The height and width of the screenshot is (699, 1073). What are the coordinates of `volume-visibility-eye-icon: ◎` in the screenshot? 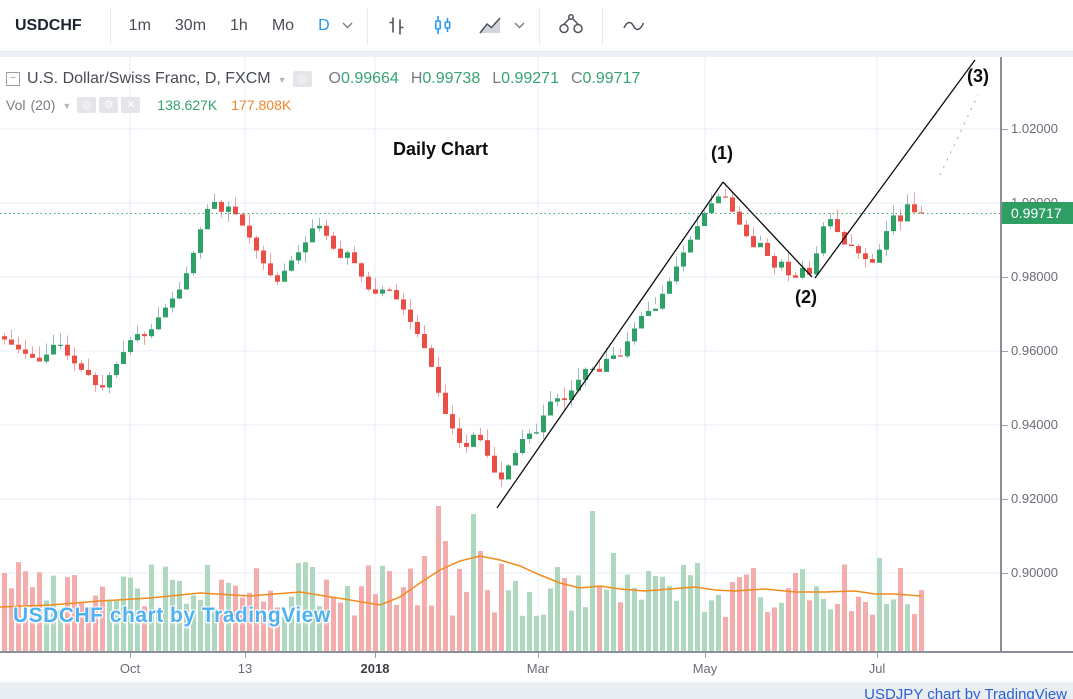 It's located at (87, 105).